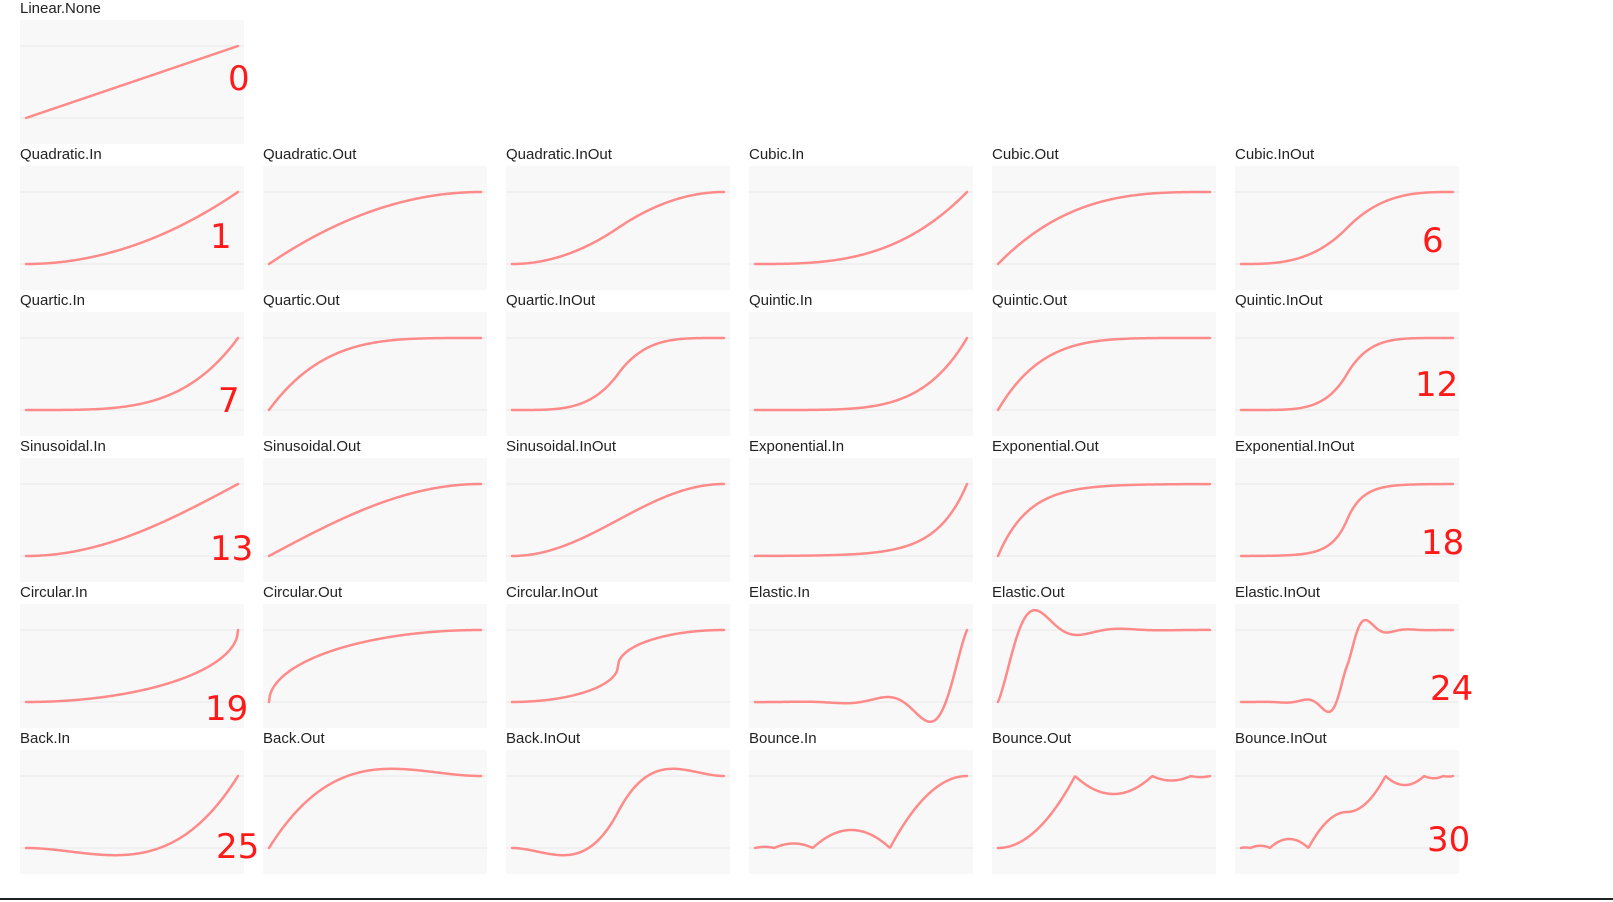  I want to click on index-badge: 0, so click(239, 79).